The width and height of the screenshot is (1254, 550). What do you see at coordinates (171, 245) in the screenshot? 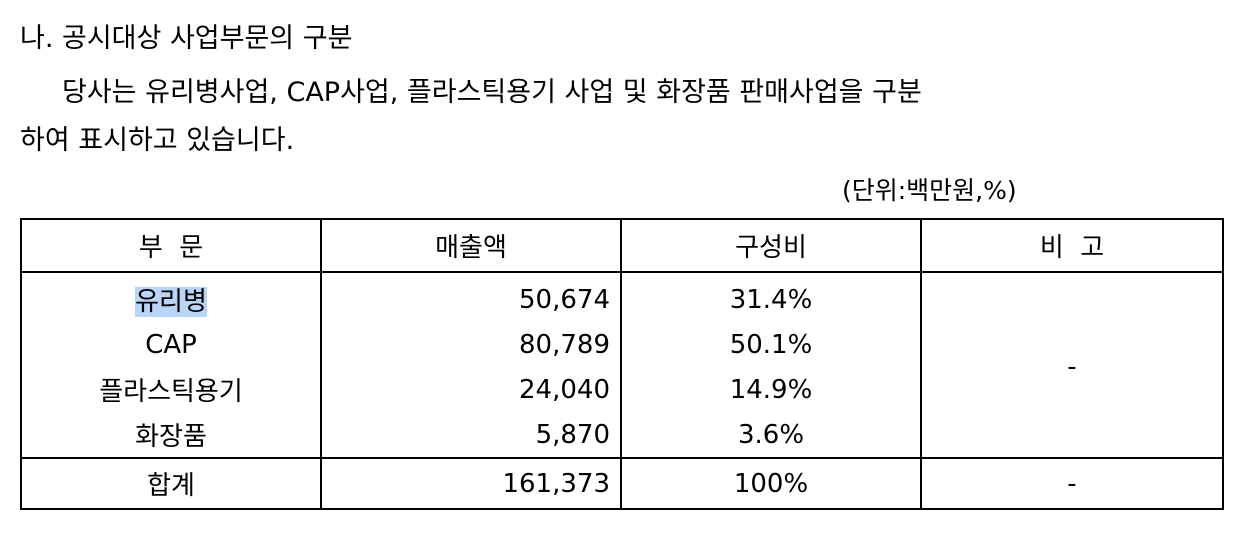
I see `header-segment: 부 문` at bounding box center [171, 245].